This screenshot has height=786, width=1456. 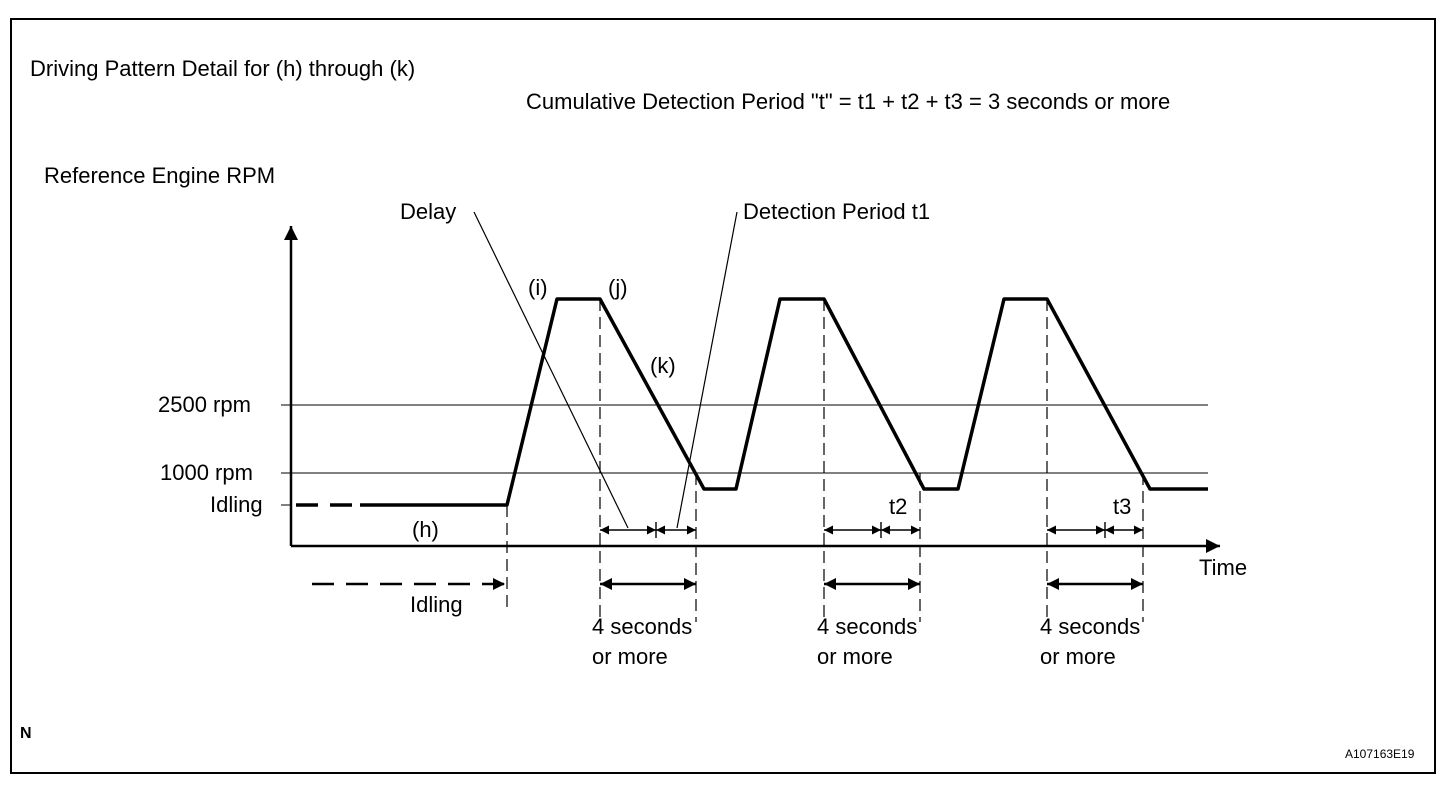 I want to click on label-idling: Idling, so click(x=236, y=504).